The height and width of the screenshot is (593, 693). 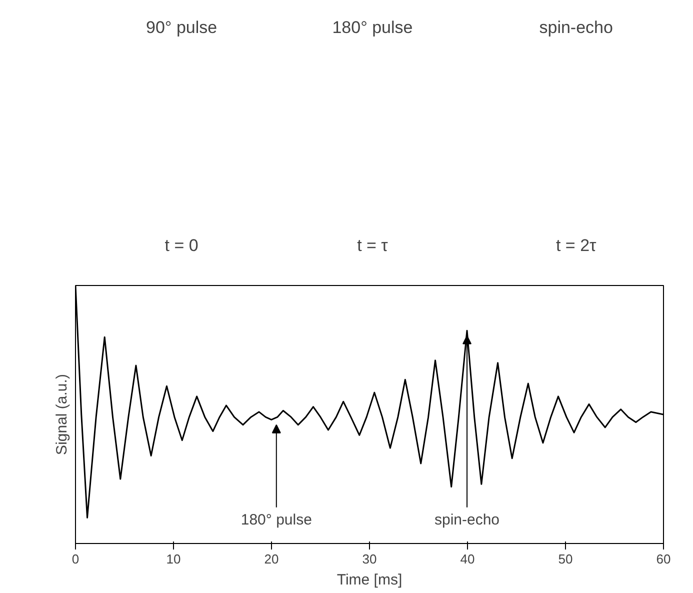 I want to click on text: 180° pulse, so click(x=372, y=27).